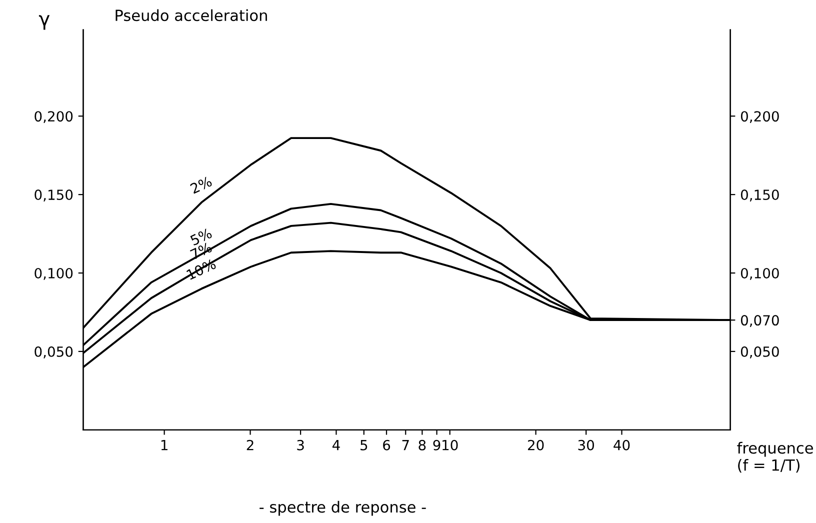  I want to click on x-tick-label: 7, so click(405, 445).